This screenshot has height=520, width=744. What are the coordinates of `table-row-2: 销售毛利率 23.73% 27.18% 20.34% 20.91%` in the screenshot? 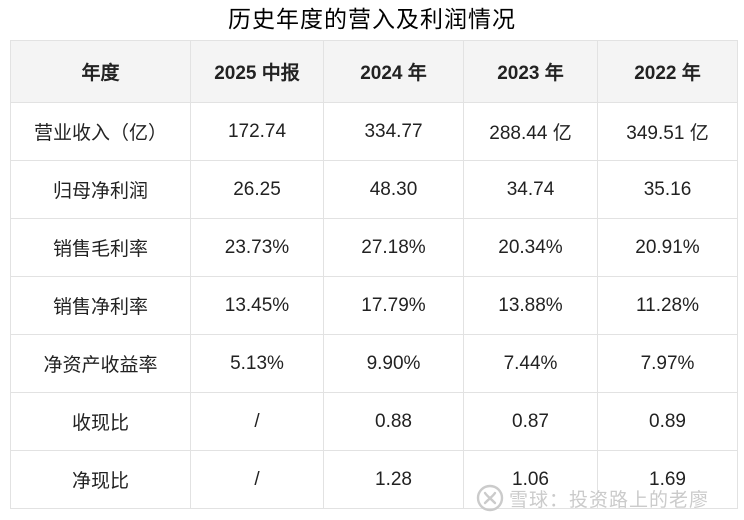 It's located at (374, 248).